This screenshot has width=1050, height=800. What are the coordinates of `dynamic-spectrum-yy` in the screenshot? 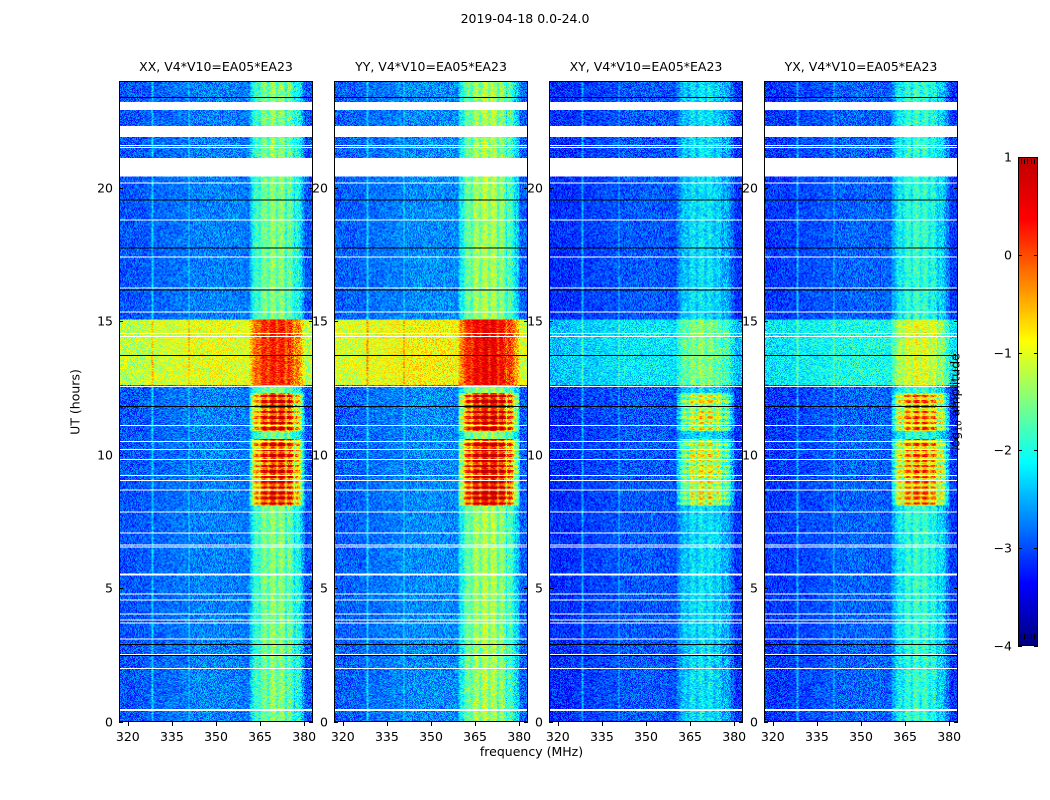 It's located at (431, 401).